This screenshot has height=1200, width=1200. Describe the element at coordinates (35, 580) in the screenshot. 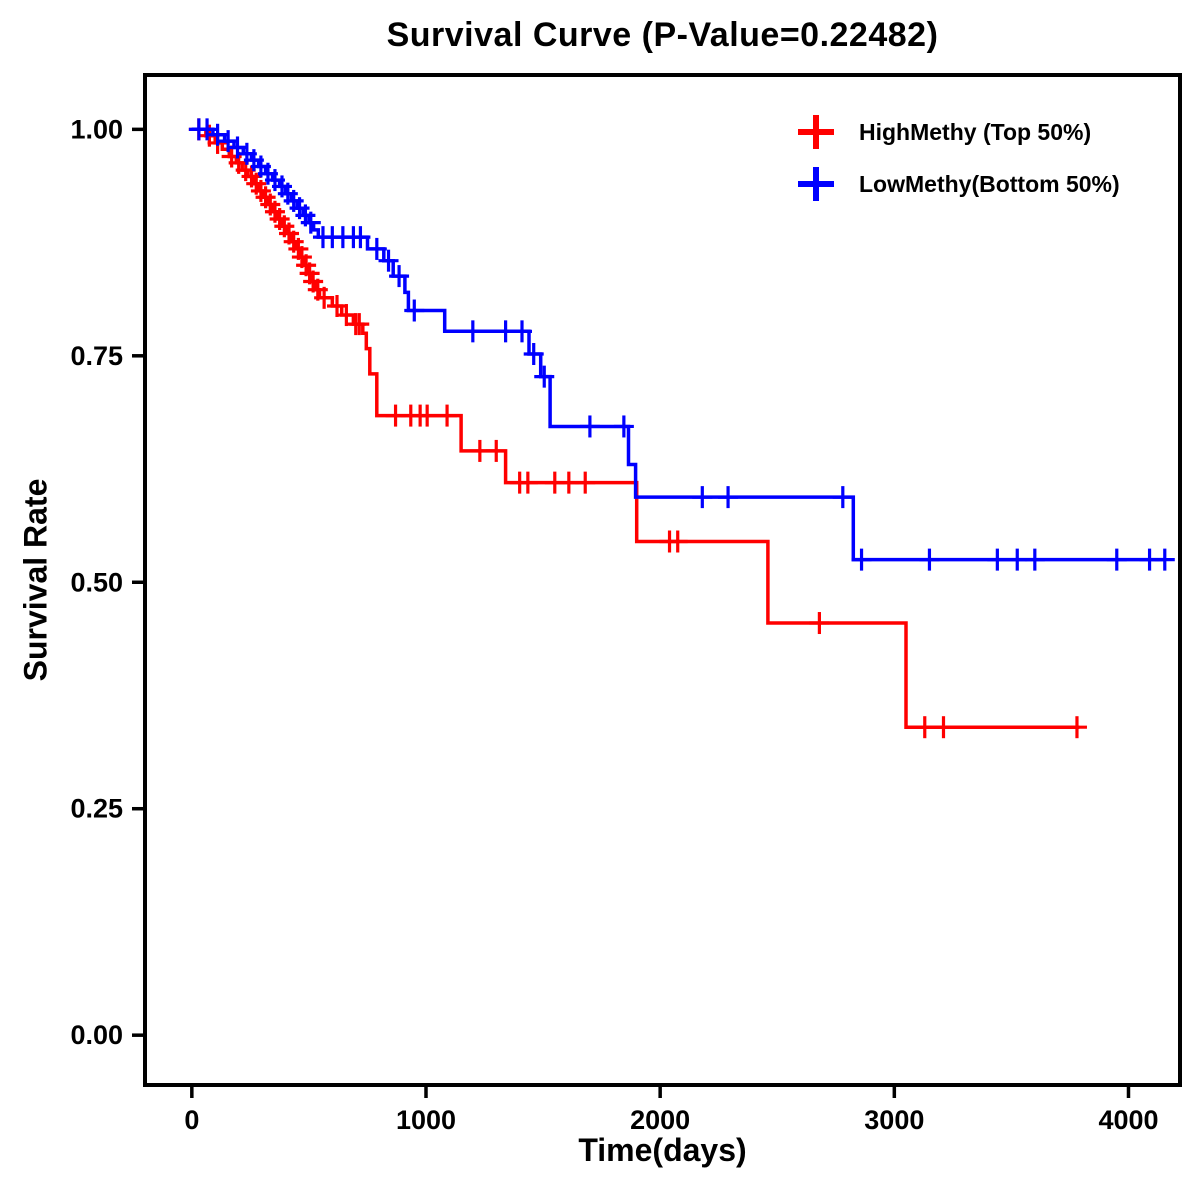

I see `y-axis-label: Survival Rate` at that location.